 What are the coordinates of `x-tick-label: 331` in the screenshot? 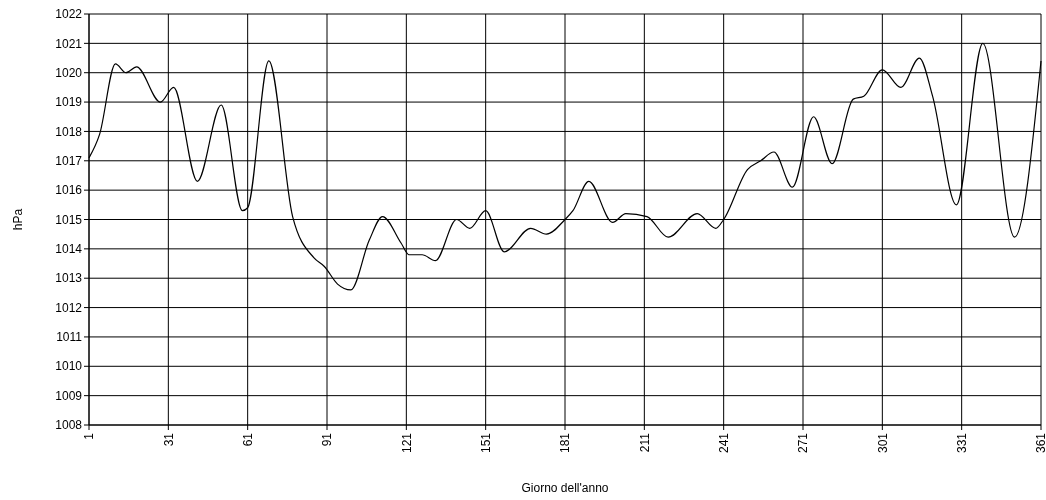 It's located at (961, 443).